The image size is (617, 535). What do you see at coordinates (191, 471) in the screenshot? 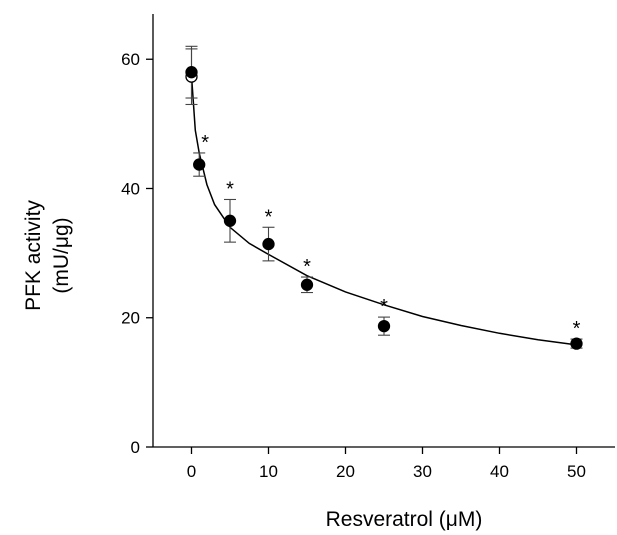
I see `x-tick-label: 0` at bounding box center [191, 471].